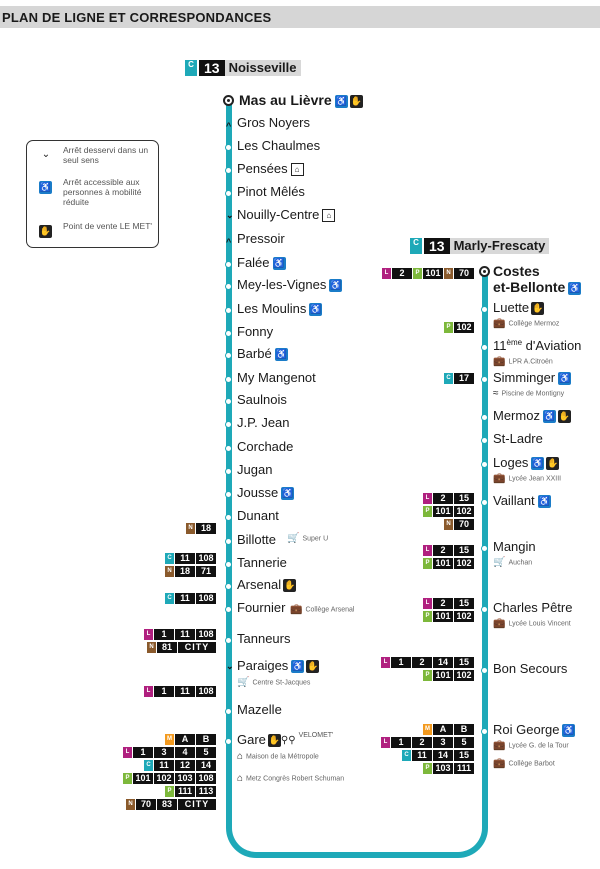 The image size is (600, 869). What do you see at coordinates (206, 791) in the screenshot?
I see `line-chip: 113` at bounding box center [206, 791].